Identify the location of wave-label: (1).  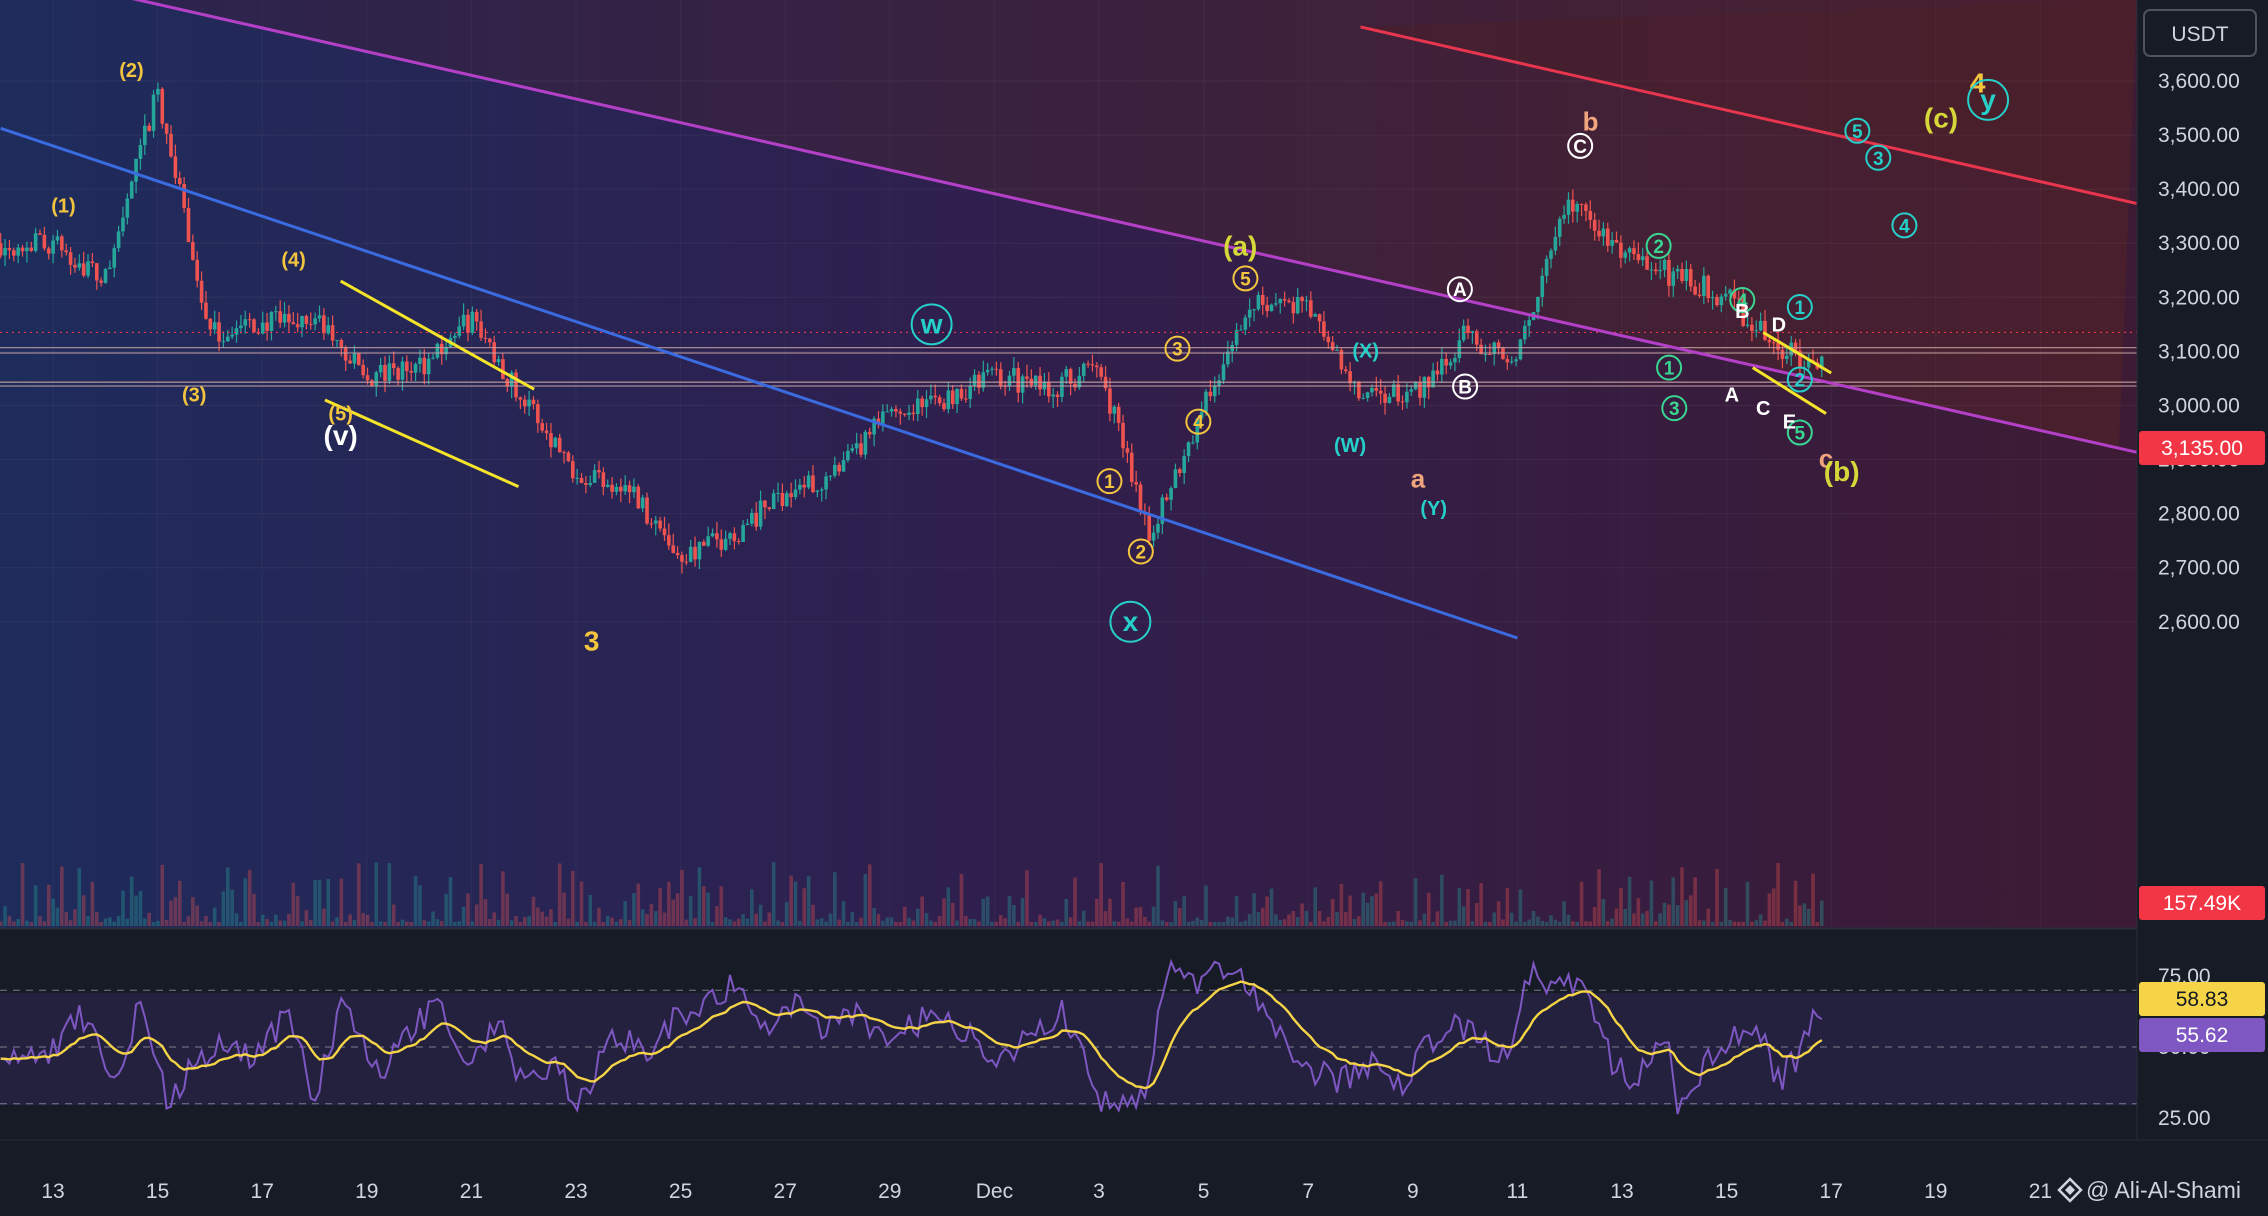
(63, 206).